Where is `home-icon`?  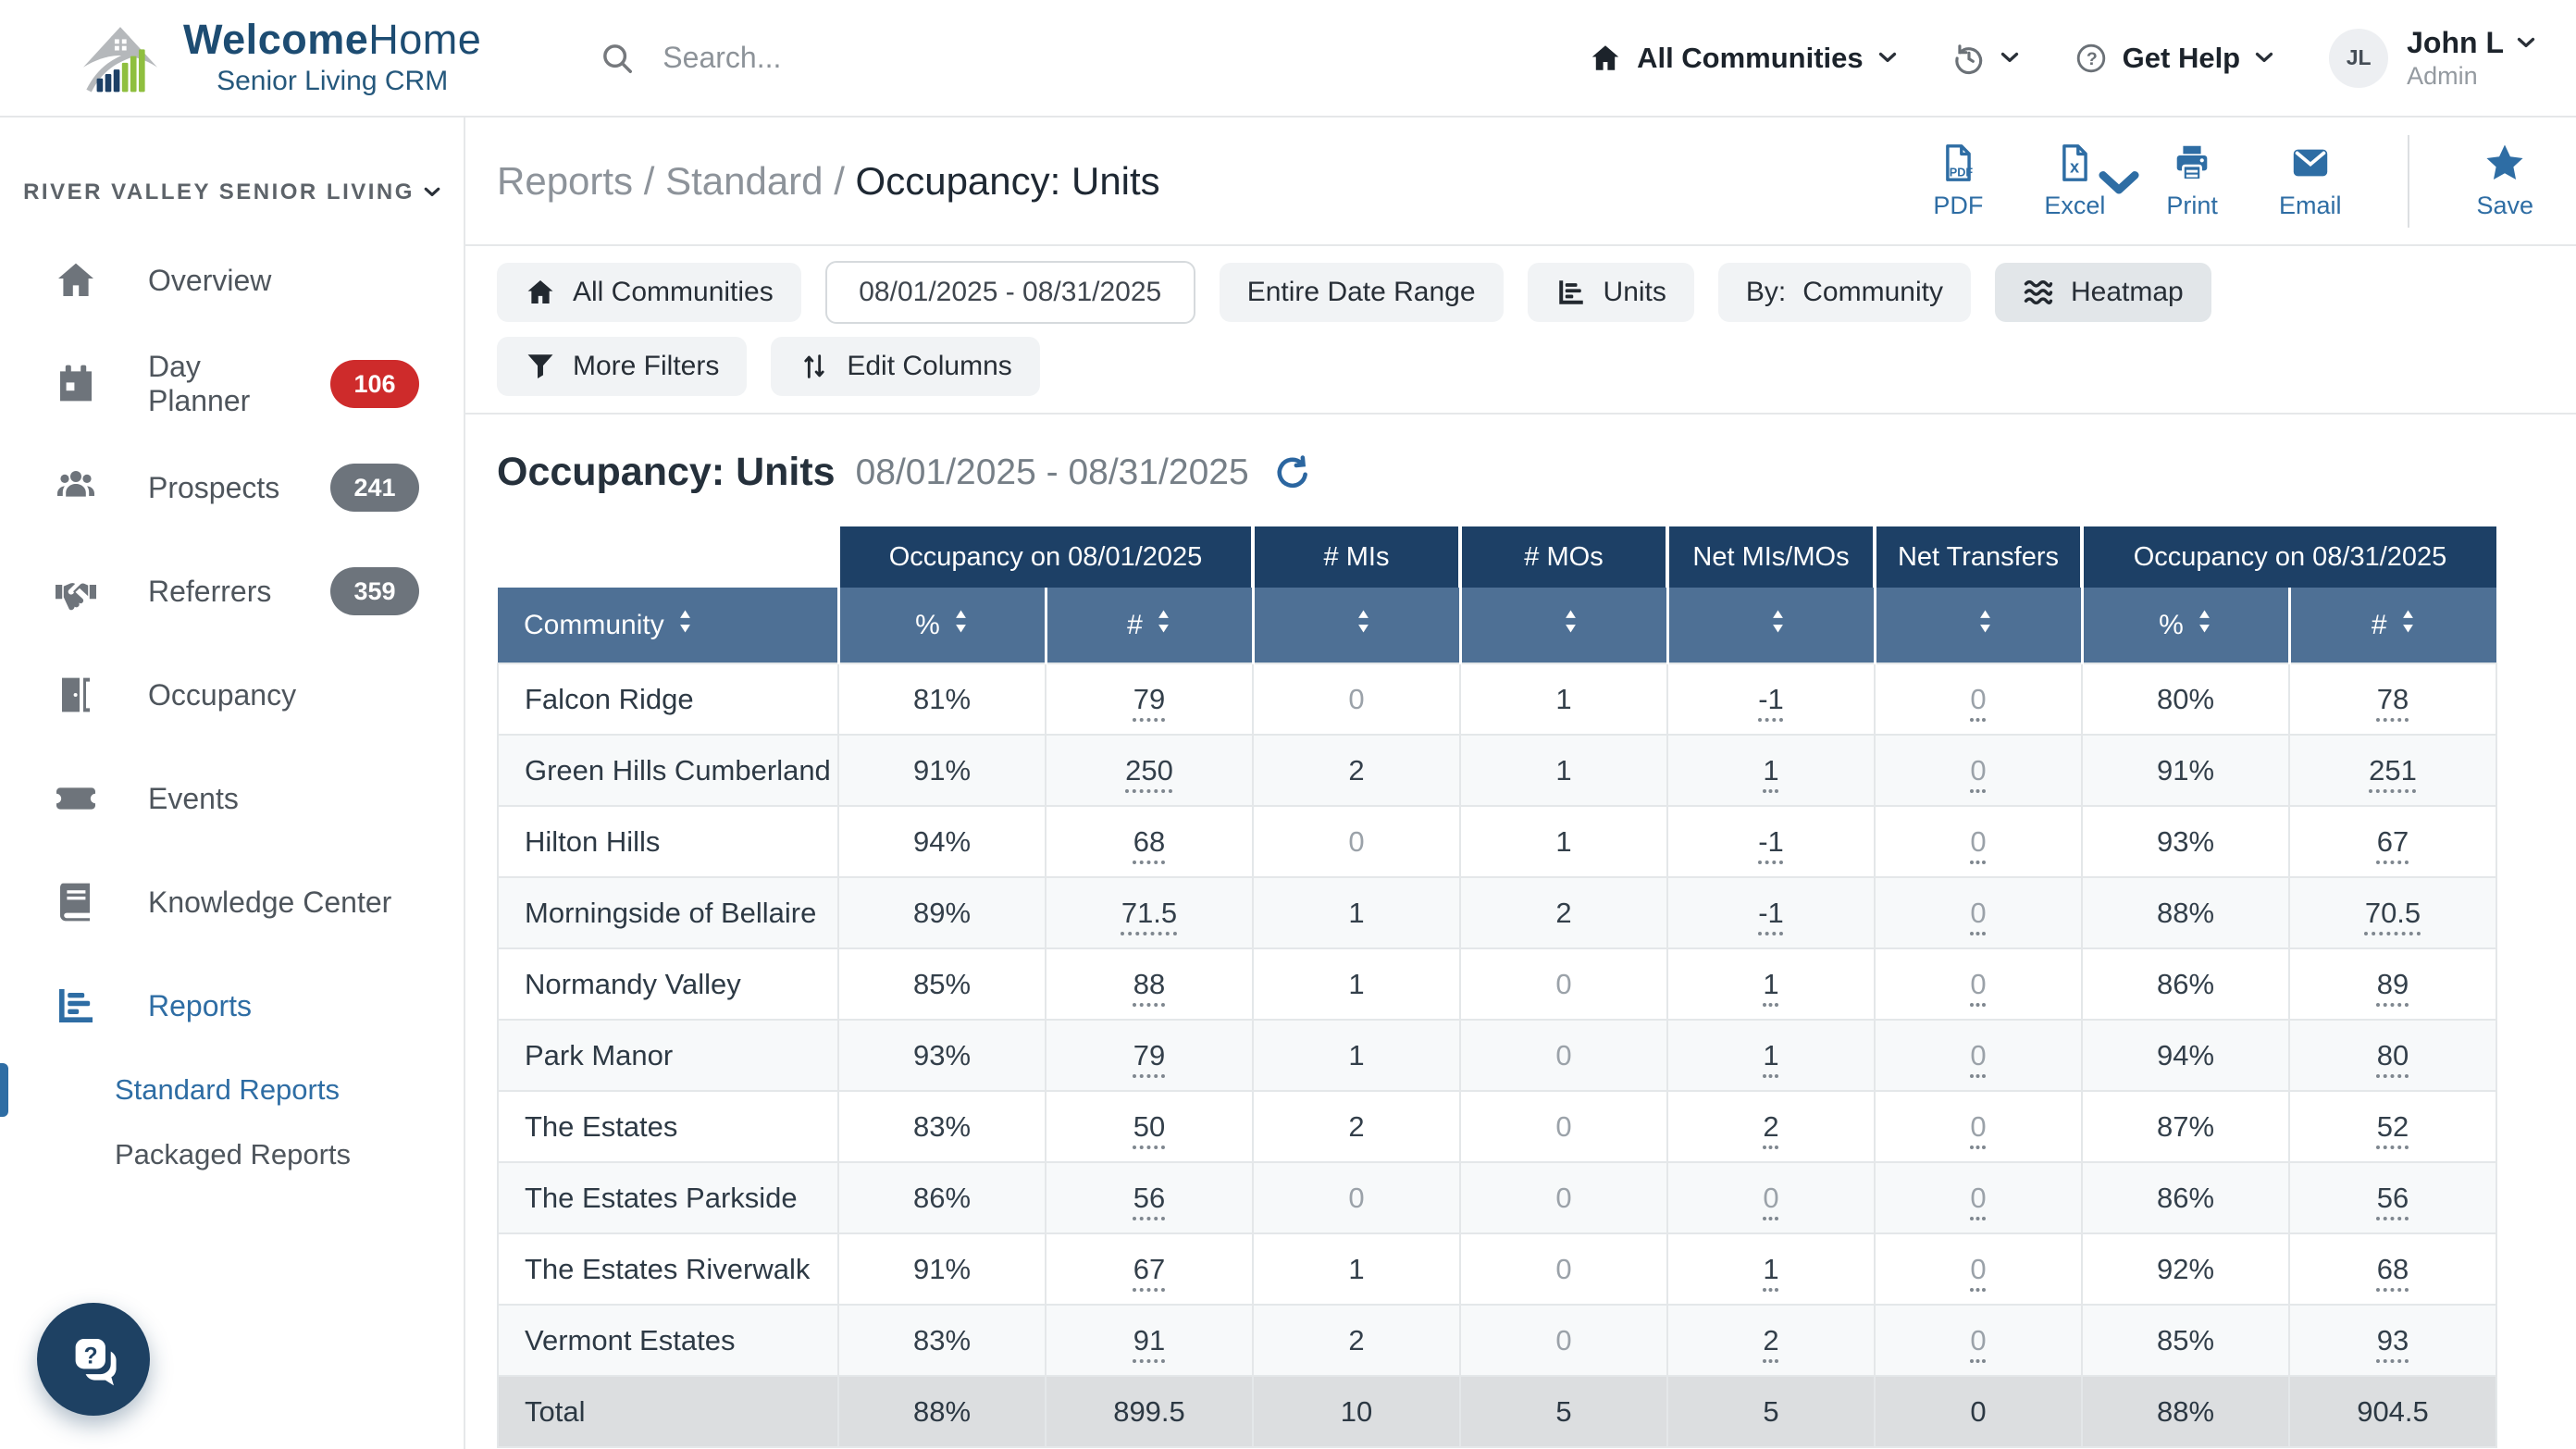 home-icon is located at coordinates (76, 280).